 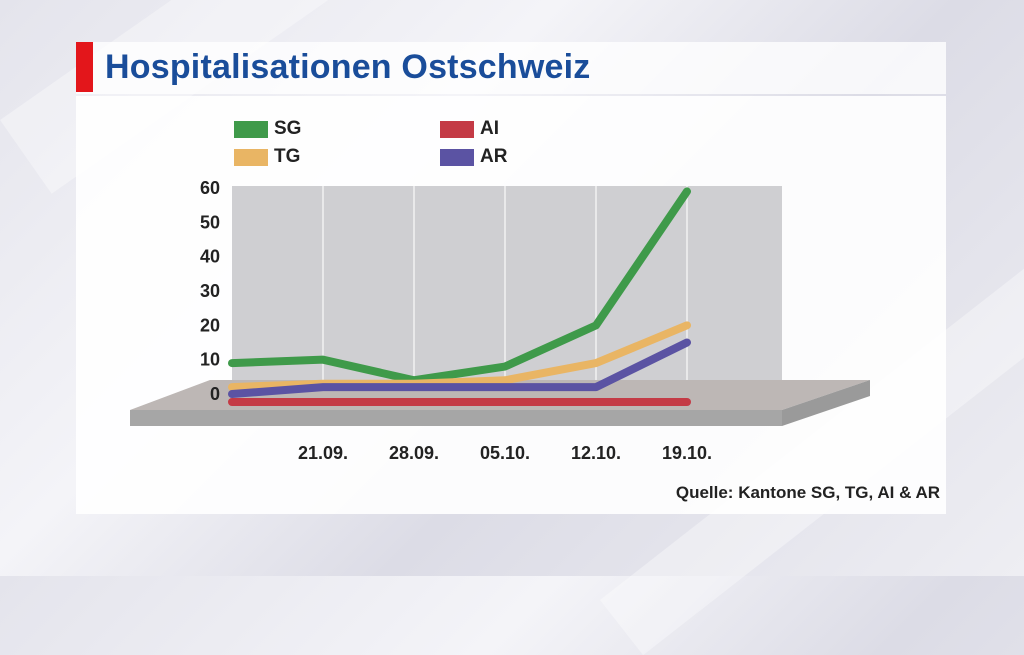 What do you see at coordinates (348, 67) in the screenshot?
I see `page-title: Hospitalisationen Ostschweiz` at bounding box center [348, 67].